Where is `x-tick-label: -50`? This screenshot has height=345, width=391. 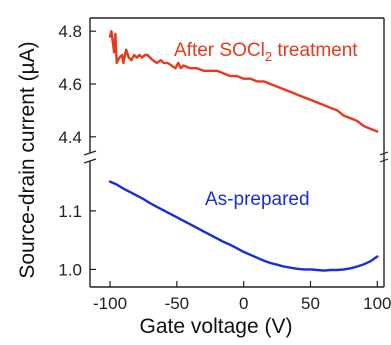 x-tick-label: -50 is located at coordinates (177, 303).